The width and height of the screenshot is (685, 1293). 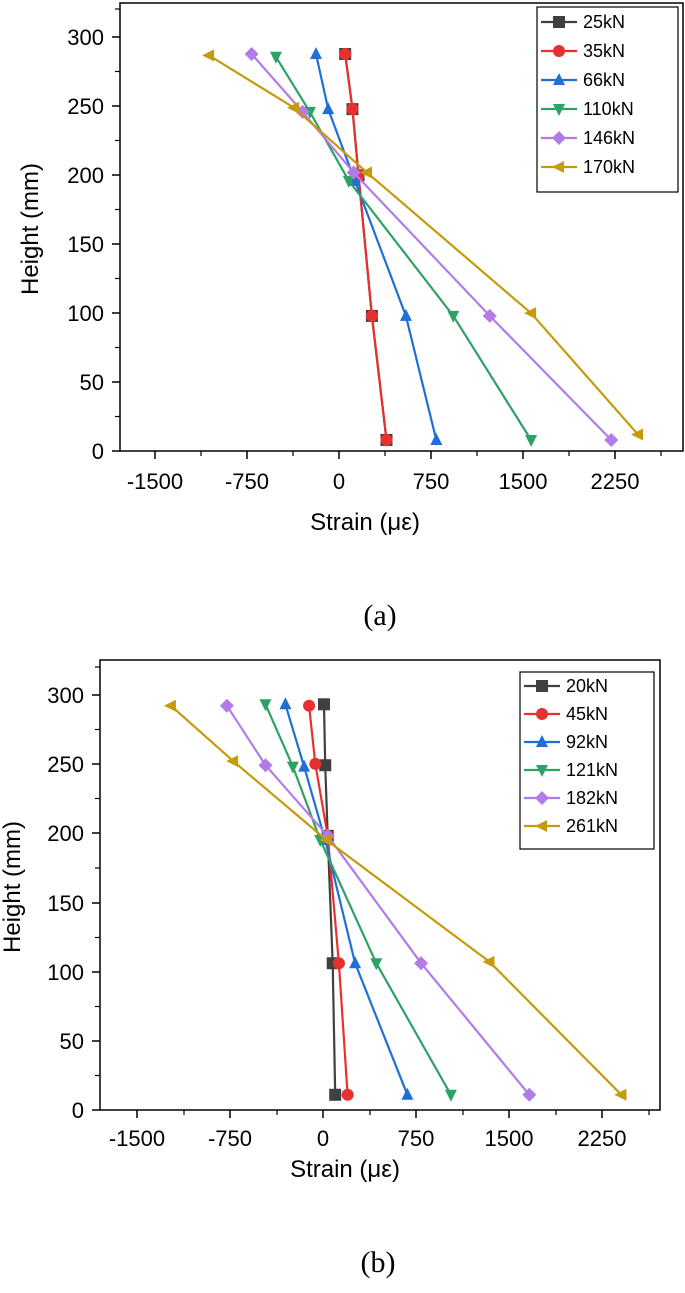 I want to click on legend-items-b: 20kN 45kN 92kN 121kN 182kN 261kN, so click(x=571, y=756).